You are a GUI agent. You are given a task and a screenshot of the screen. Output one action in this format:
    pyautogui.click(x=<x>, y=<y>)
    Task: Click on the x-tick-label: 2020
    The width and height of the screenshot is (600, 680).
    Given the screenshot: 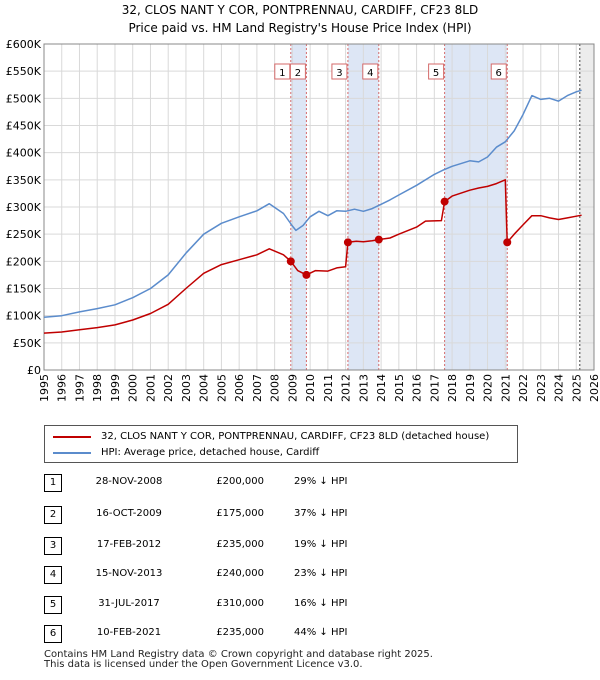 What is the action you would take?
    pyautogui.click(x=488, y=388)
    